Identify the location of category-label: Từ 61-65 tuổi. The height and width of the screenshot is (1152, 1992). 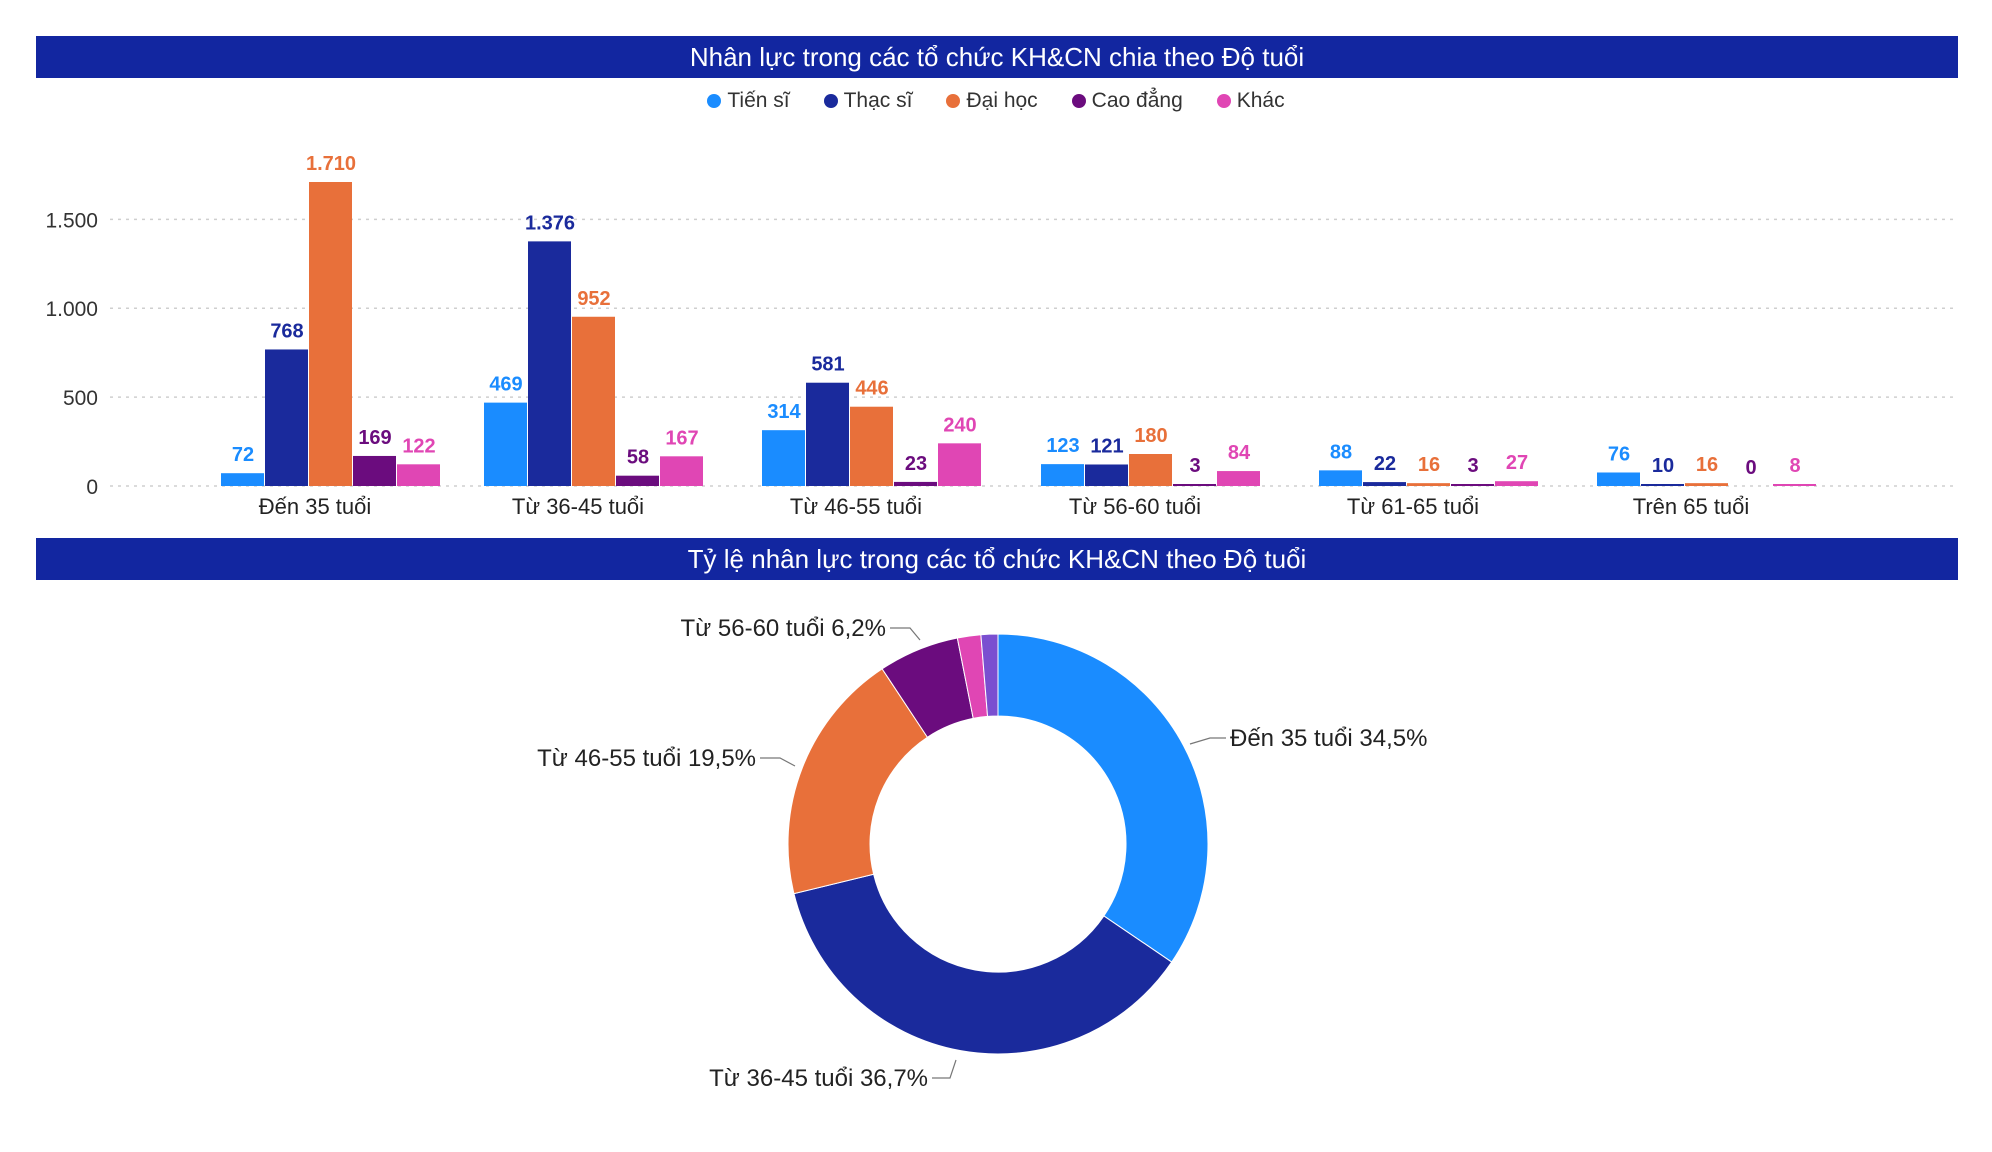
(1413, 506).